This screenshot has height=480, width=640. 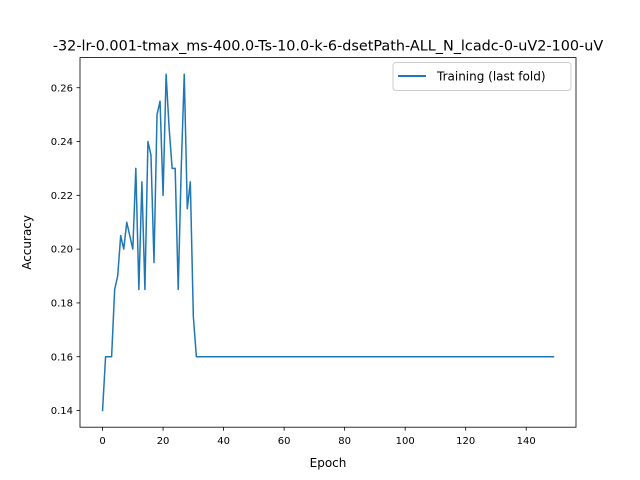 What do you see at coordinates (491, 77) in the screenshot?
I see `legend-label: Training (last fold)` at bounding box center [491, 77].